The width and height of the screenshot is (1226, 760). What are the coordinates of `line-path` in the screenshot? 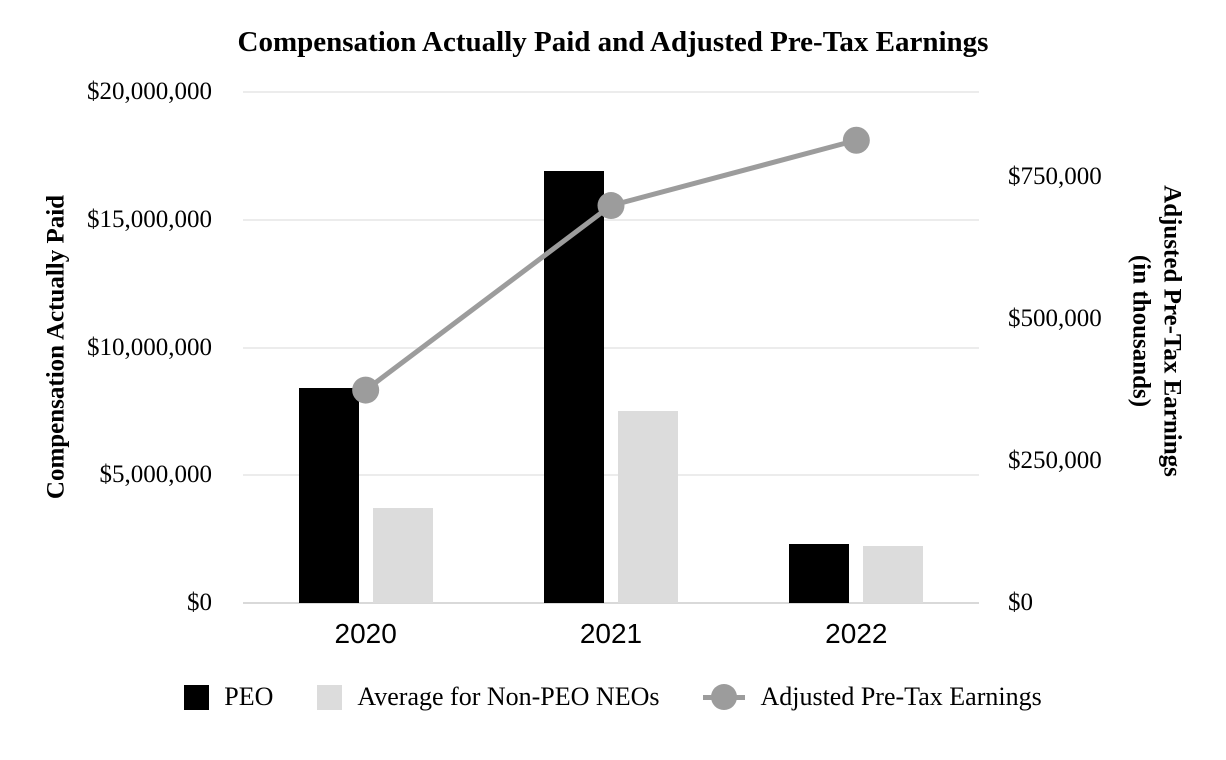 It's located at (610, 265).